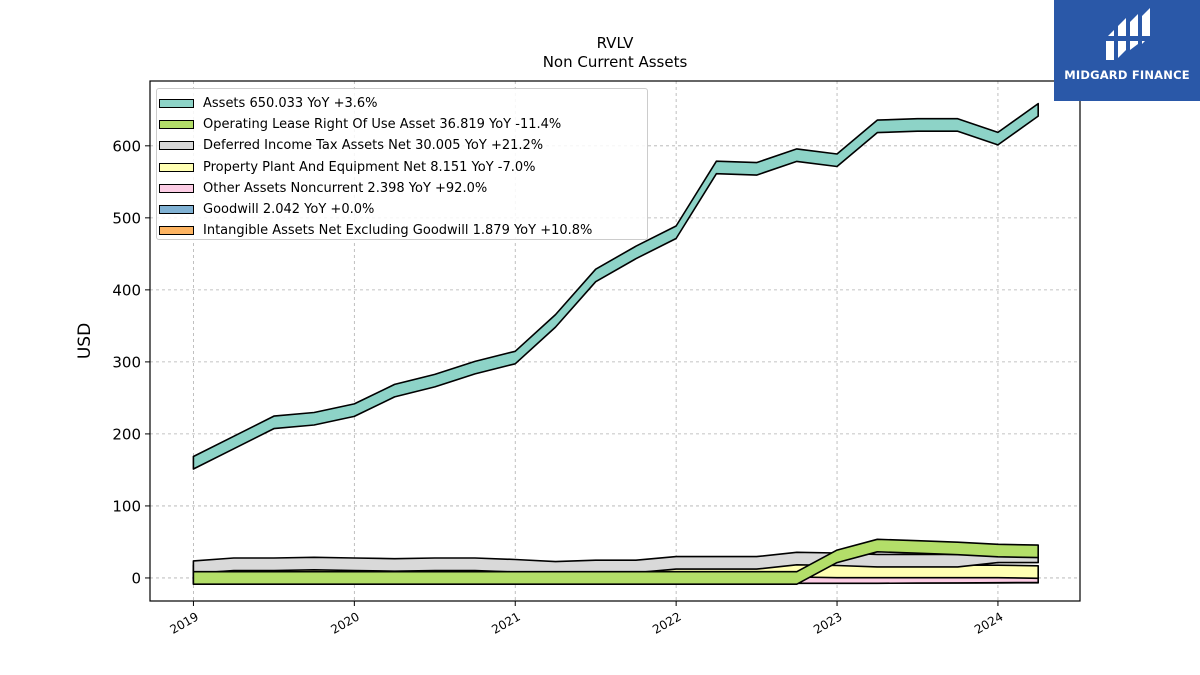  What do you see at coordinates (615, 62) in the screenshot?
I see `chart-subtitle: Non Current Assets` at bounding box center [615, 62].